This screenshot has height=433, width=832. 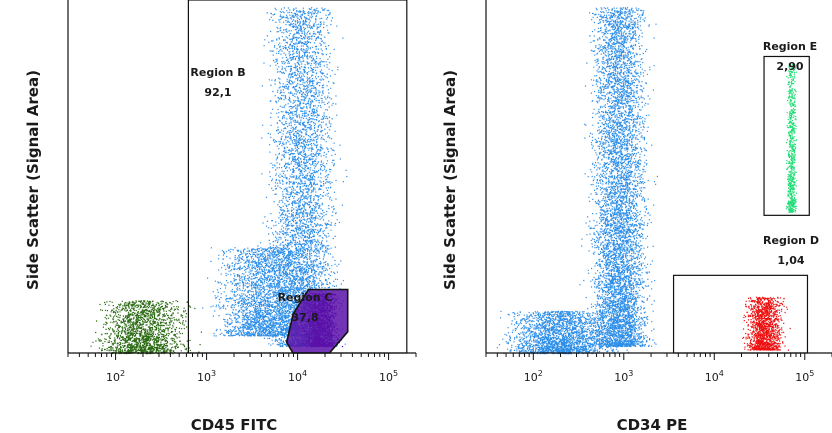 What do you see at coordinates (790, 260) in the screenshot?
I see `region-d-percentage: 1,04` at bounding box center [790, 260].